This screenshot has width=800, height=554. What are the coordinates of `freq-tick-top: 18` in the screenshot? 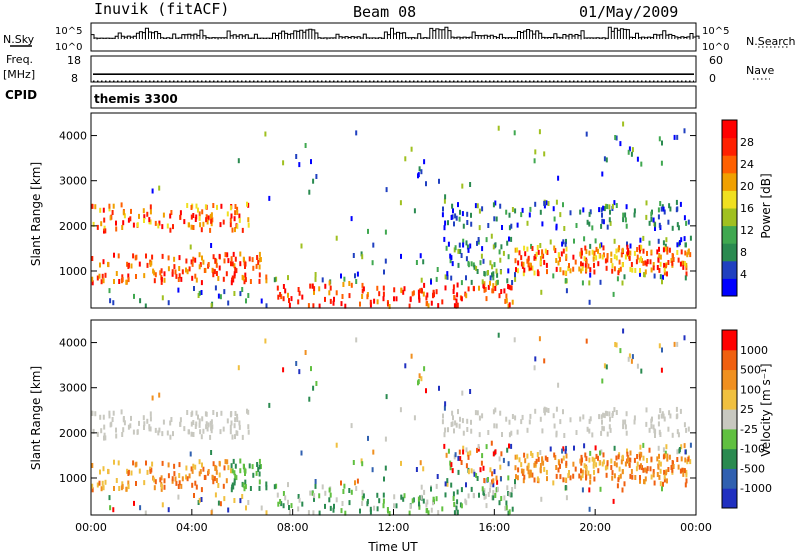 It's located at (74, 60).